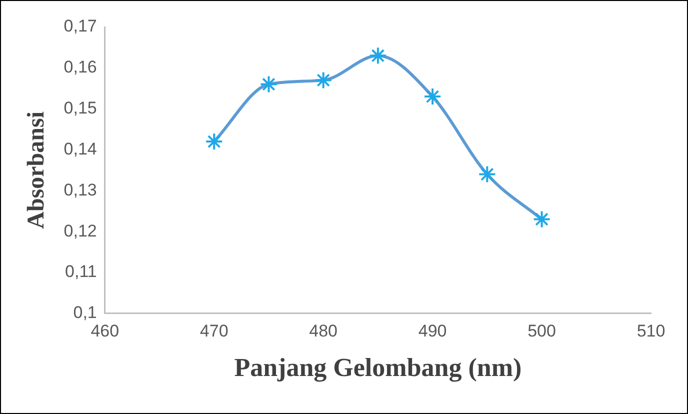 The height and width of the screenshot is (414, 688). Describe the element at coordinates (80, 108) in the screenshot. I see `y-tick-label: 0,15` at that location.